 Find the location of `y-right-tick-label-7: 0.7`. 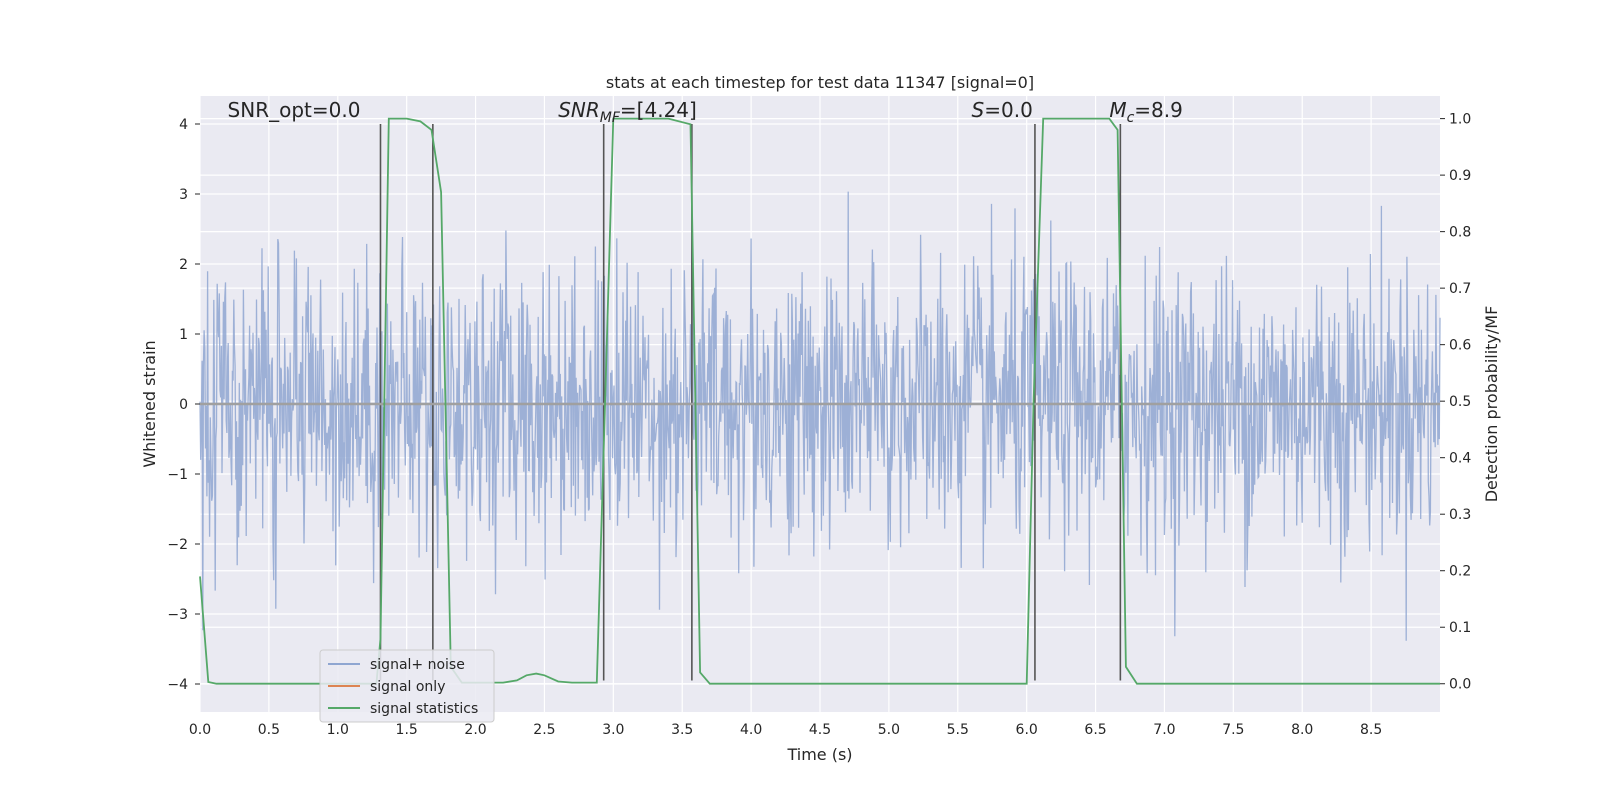

y-right-tick-label-7: 0.7 is located at coordinates (1460, 289).